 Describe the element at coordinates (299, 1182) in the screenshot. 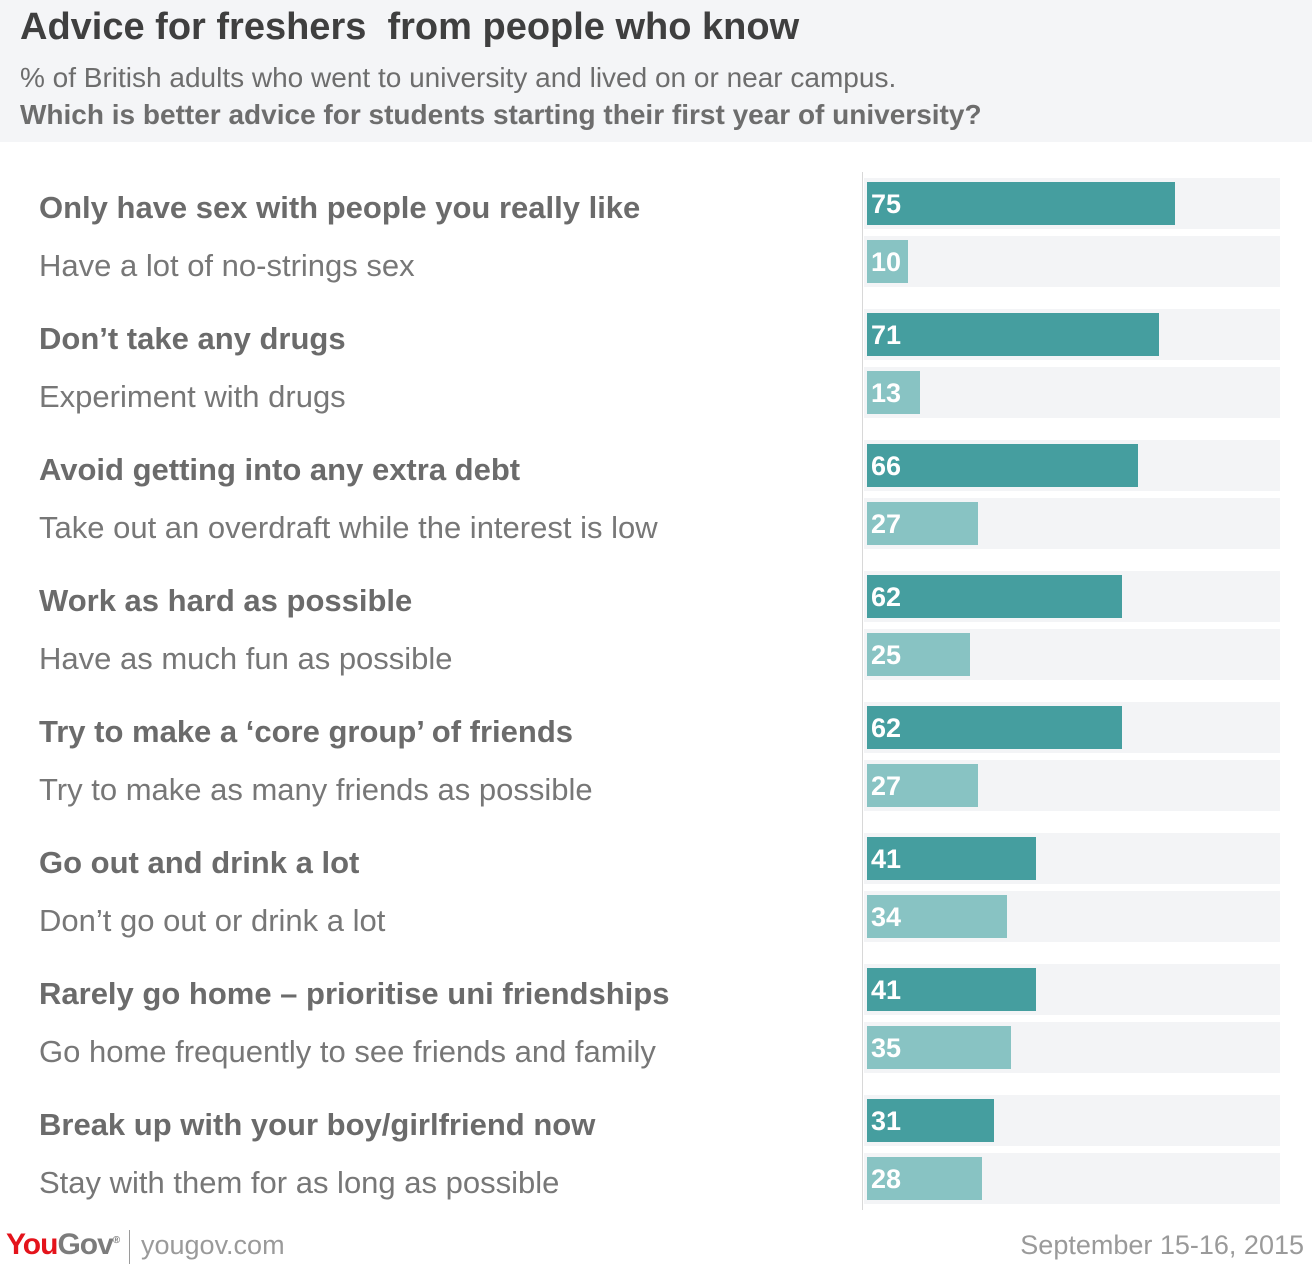

I see `secondary-option-label: Stay with them for as long as possible` at that location.